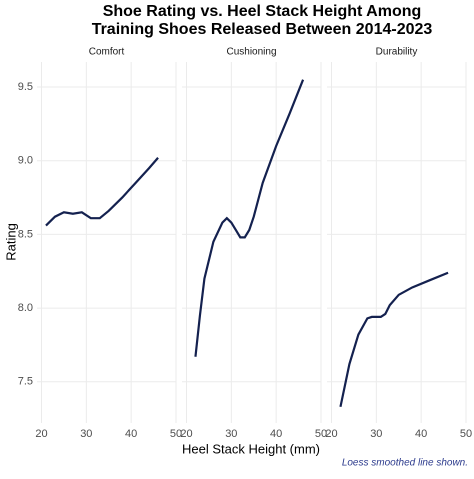 This screenshot has height=479, width=474. I want to click on y-tick-label: 8.5, so click(25, 234).